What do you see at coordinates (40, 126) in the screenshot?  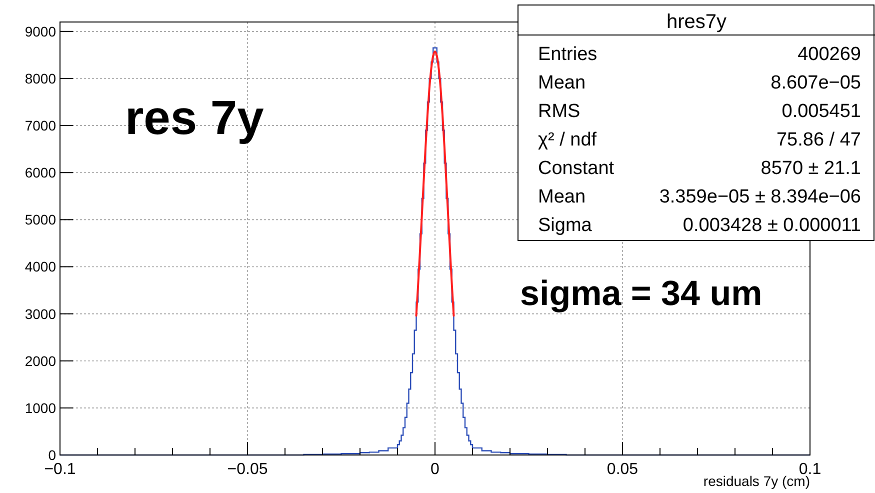 I see `y-tick-label: 7000` at bounding box center [40, 126].